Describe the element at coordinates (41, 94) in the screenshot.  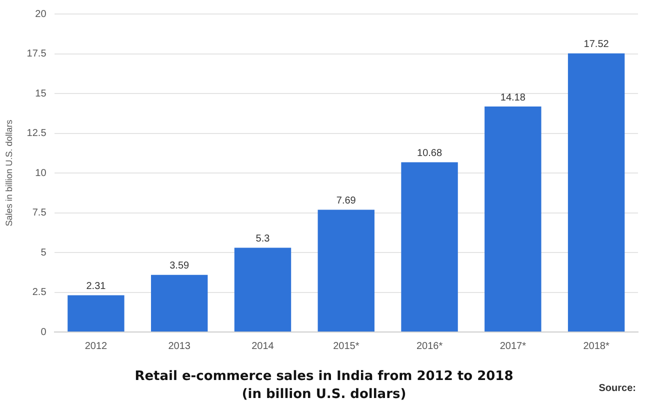
I see `y-tick-label: 15` at that location.